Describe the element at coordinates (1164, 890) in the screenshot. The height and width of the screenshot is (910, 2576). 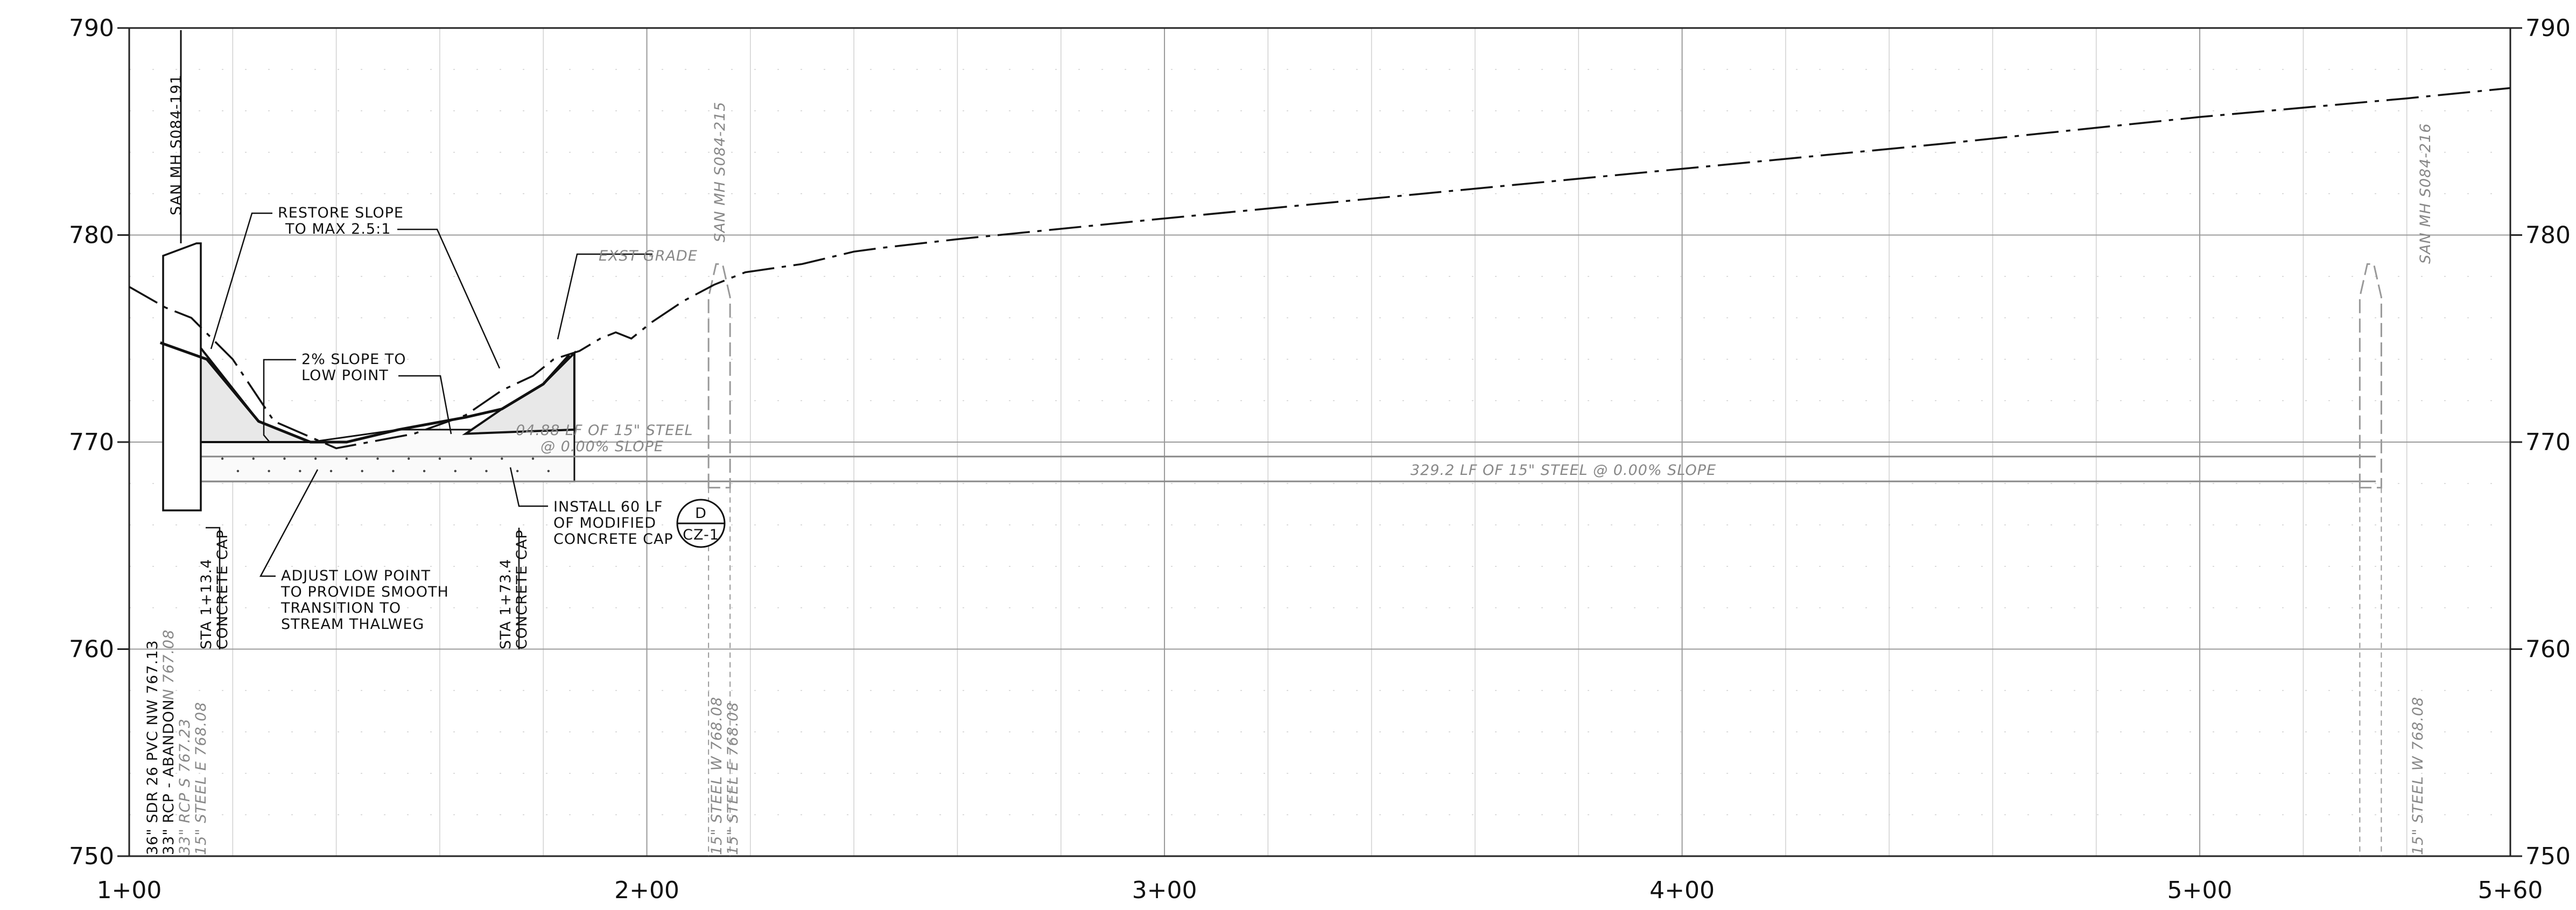
I see `station-label: 3+00` at that location.